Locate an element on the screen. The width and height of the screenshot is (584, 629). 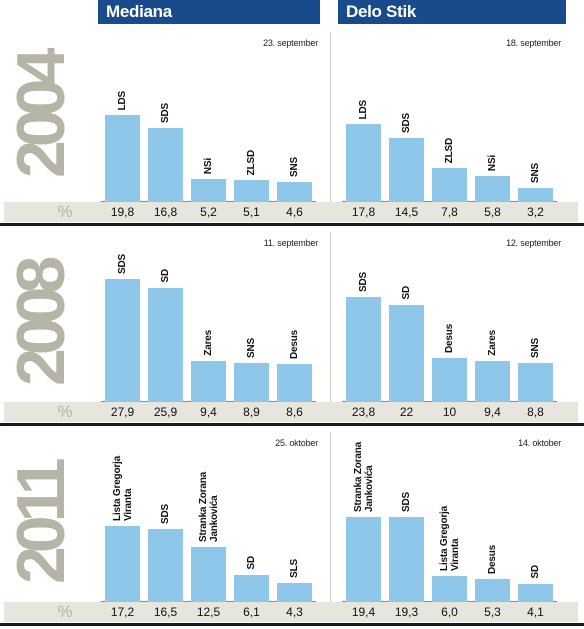
value-label: 14,5 is located at coordinates (406, 212).